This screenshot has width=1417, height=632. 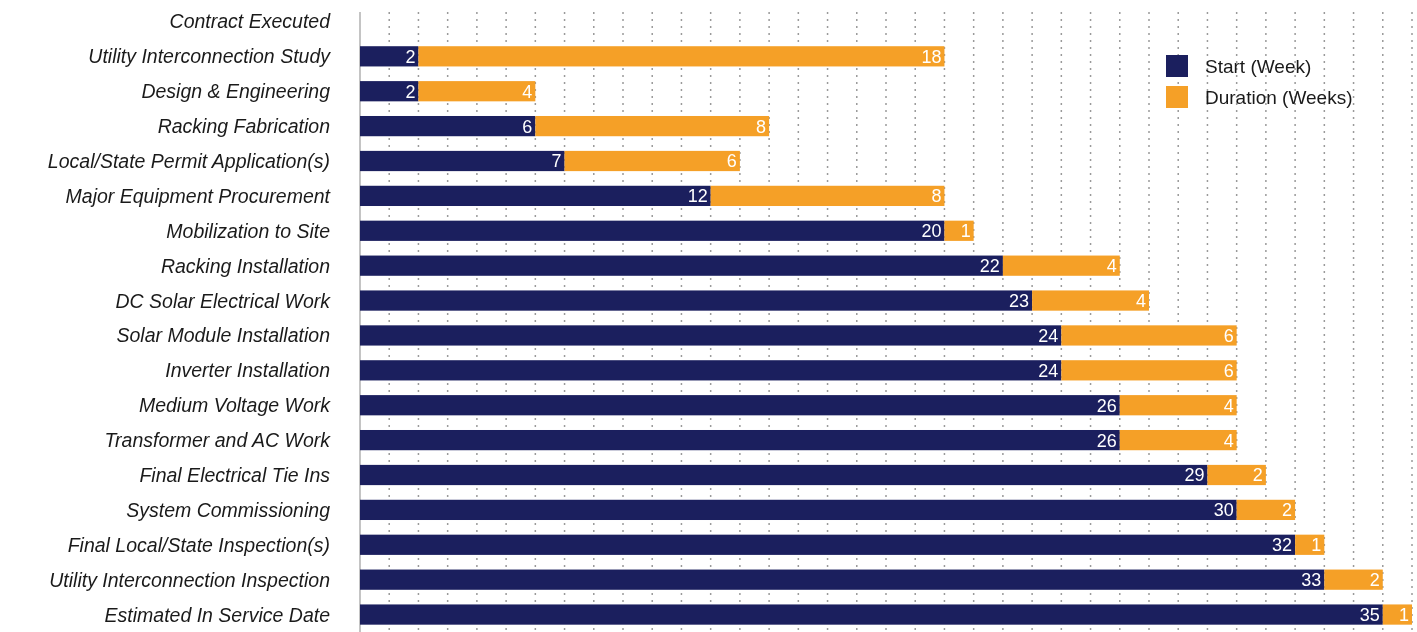 What do you see at coordinates (235, 405) in the screenshot?
I see `y-tick-label: Medium Voltage Work` at bounding box center [235, 405].